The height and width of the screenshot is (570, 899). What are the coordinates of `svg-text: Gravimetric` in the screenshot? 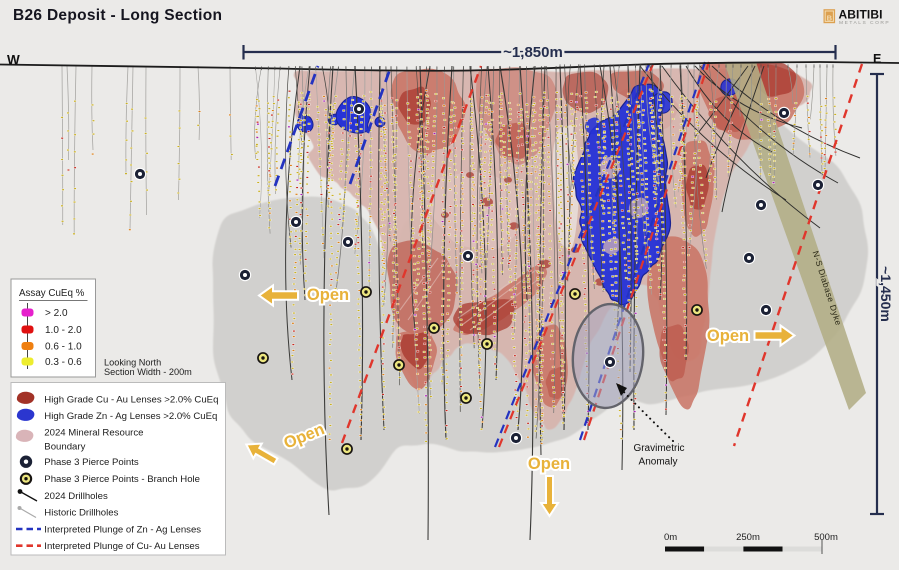 It's located at (658, 448).